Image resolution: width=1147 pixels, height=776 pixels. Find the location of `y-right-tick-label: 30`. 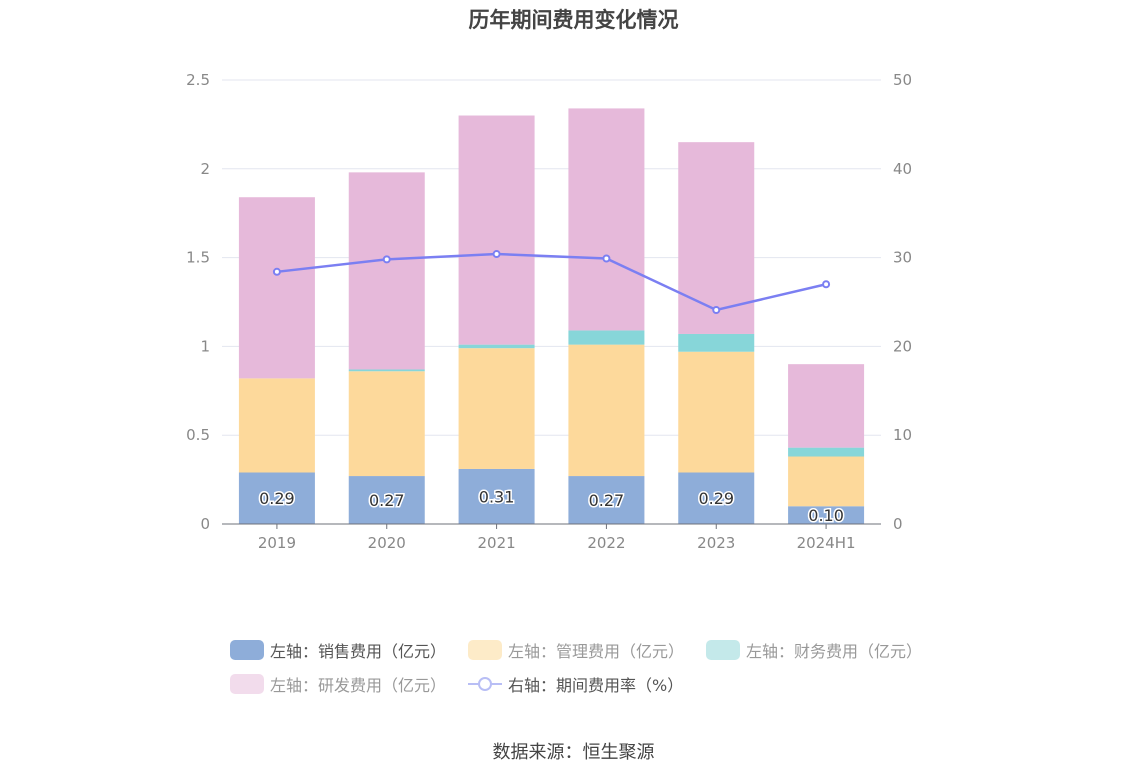

y-right-tick-label: 30 is located at coordinates (902, 258).